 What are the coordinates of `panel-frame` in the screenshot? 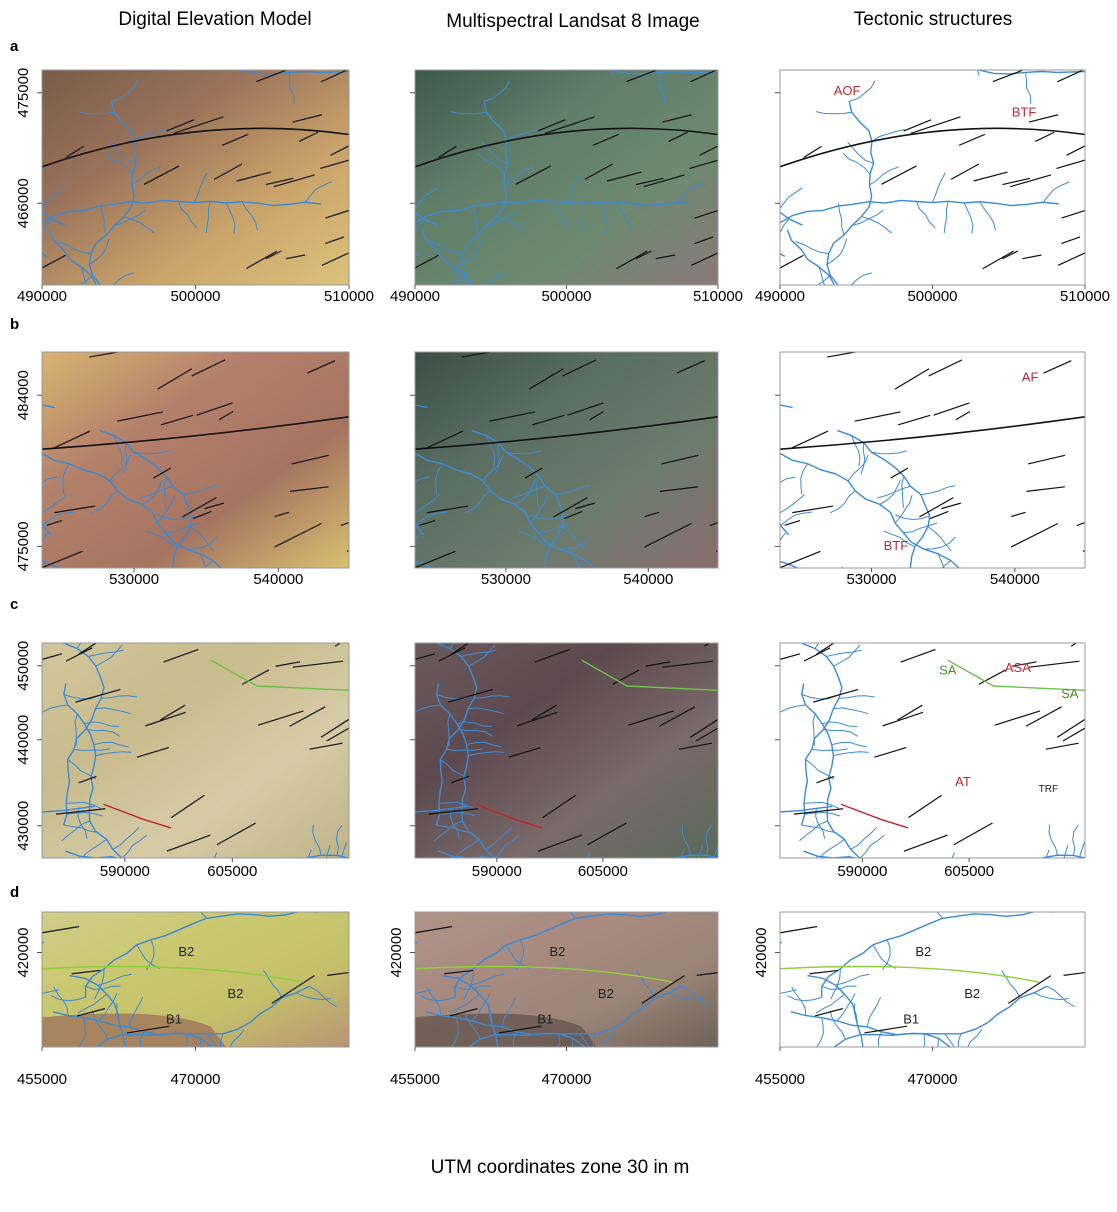 It's located at (932, 460).